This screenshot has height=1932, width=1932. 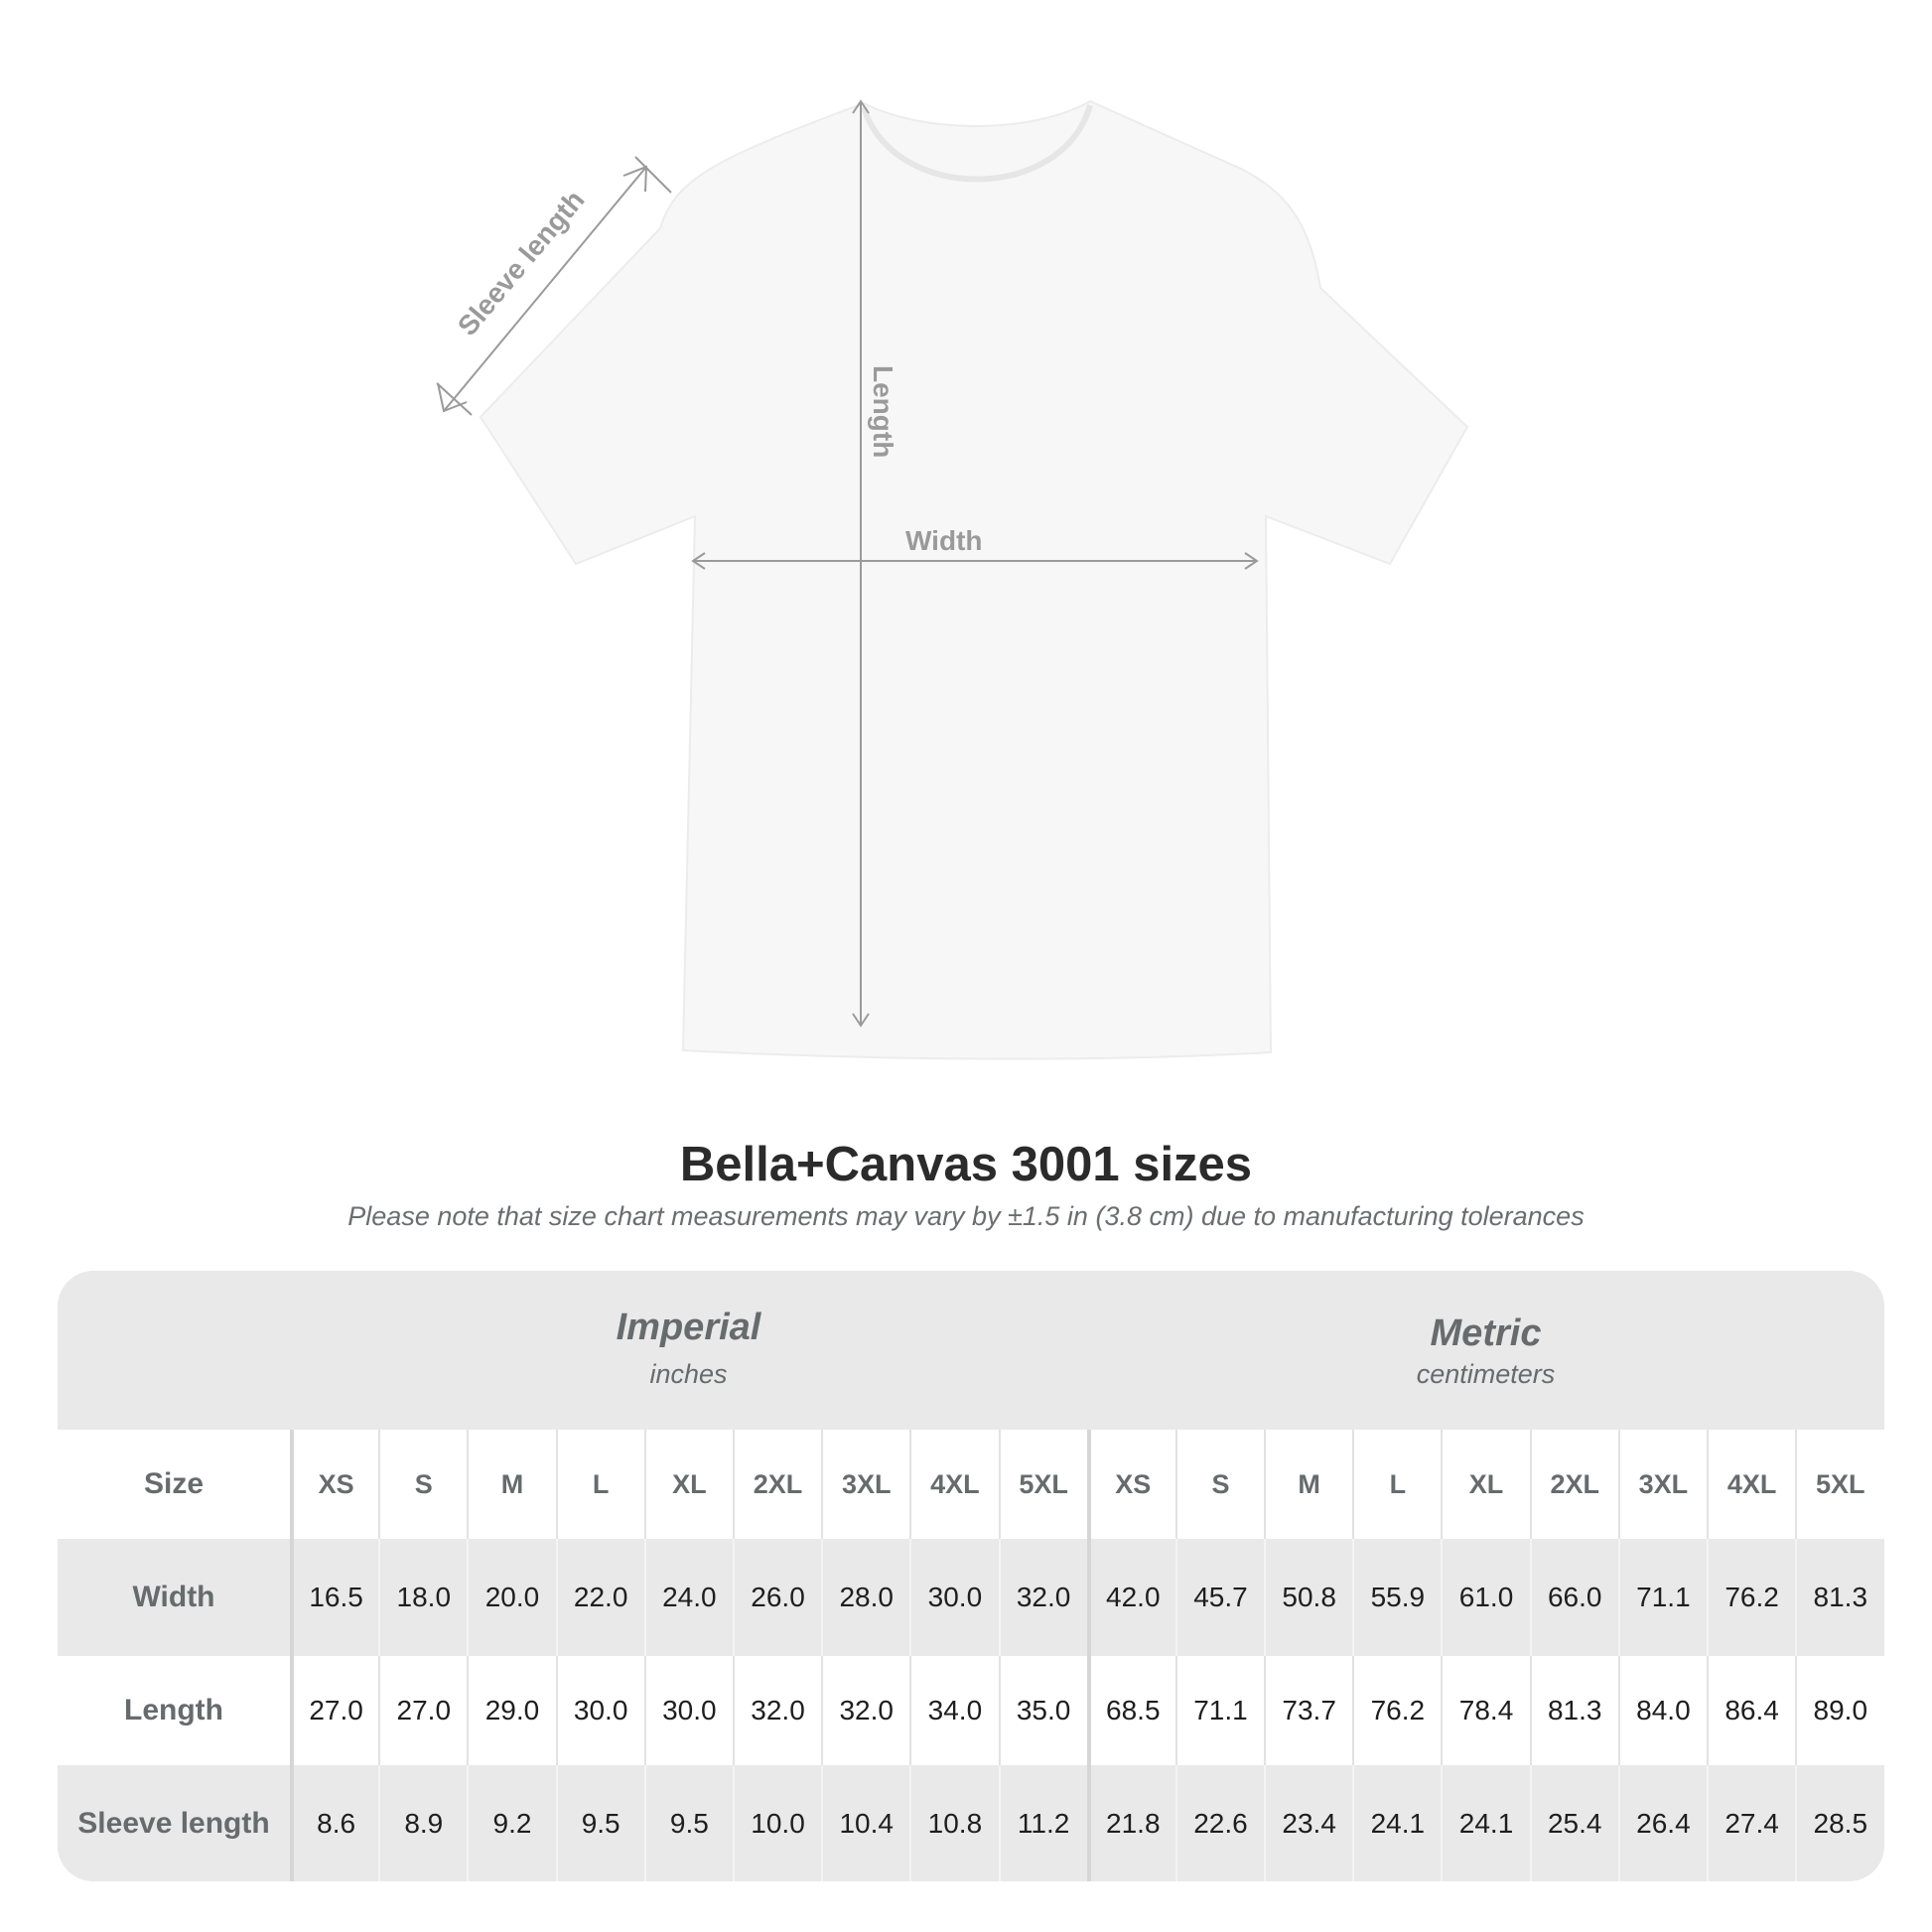 What do you see at coordinates (865, 1823) in the screenshot?
I see `imperial-cell: 10.4` at bounding box center [865, 1823].